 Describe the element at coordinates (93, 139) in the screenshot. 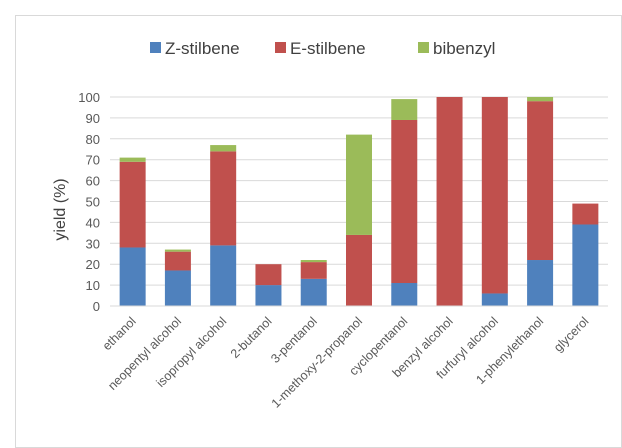

I see `y-tick-label-80: 80` at that location.